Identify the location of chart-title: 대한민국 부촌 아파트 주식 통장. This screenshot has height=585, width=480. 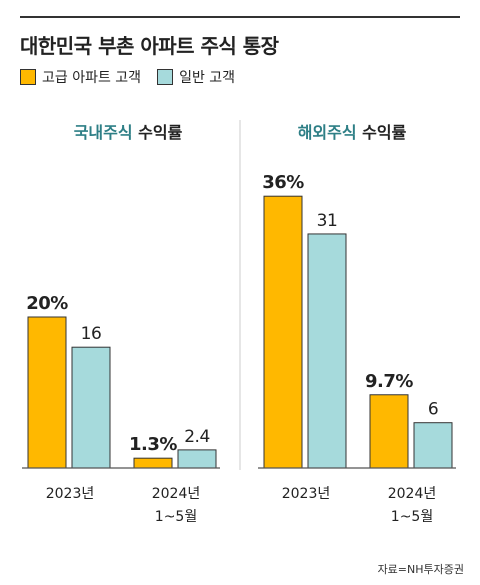
(149, 46).